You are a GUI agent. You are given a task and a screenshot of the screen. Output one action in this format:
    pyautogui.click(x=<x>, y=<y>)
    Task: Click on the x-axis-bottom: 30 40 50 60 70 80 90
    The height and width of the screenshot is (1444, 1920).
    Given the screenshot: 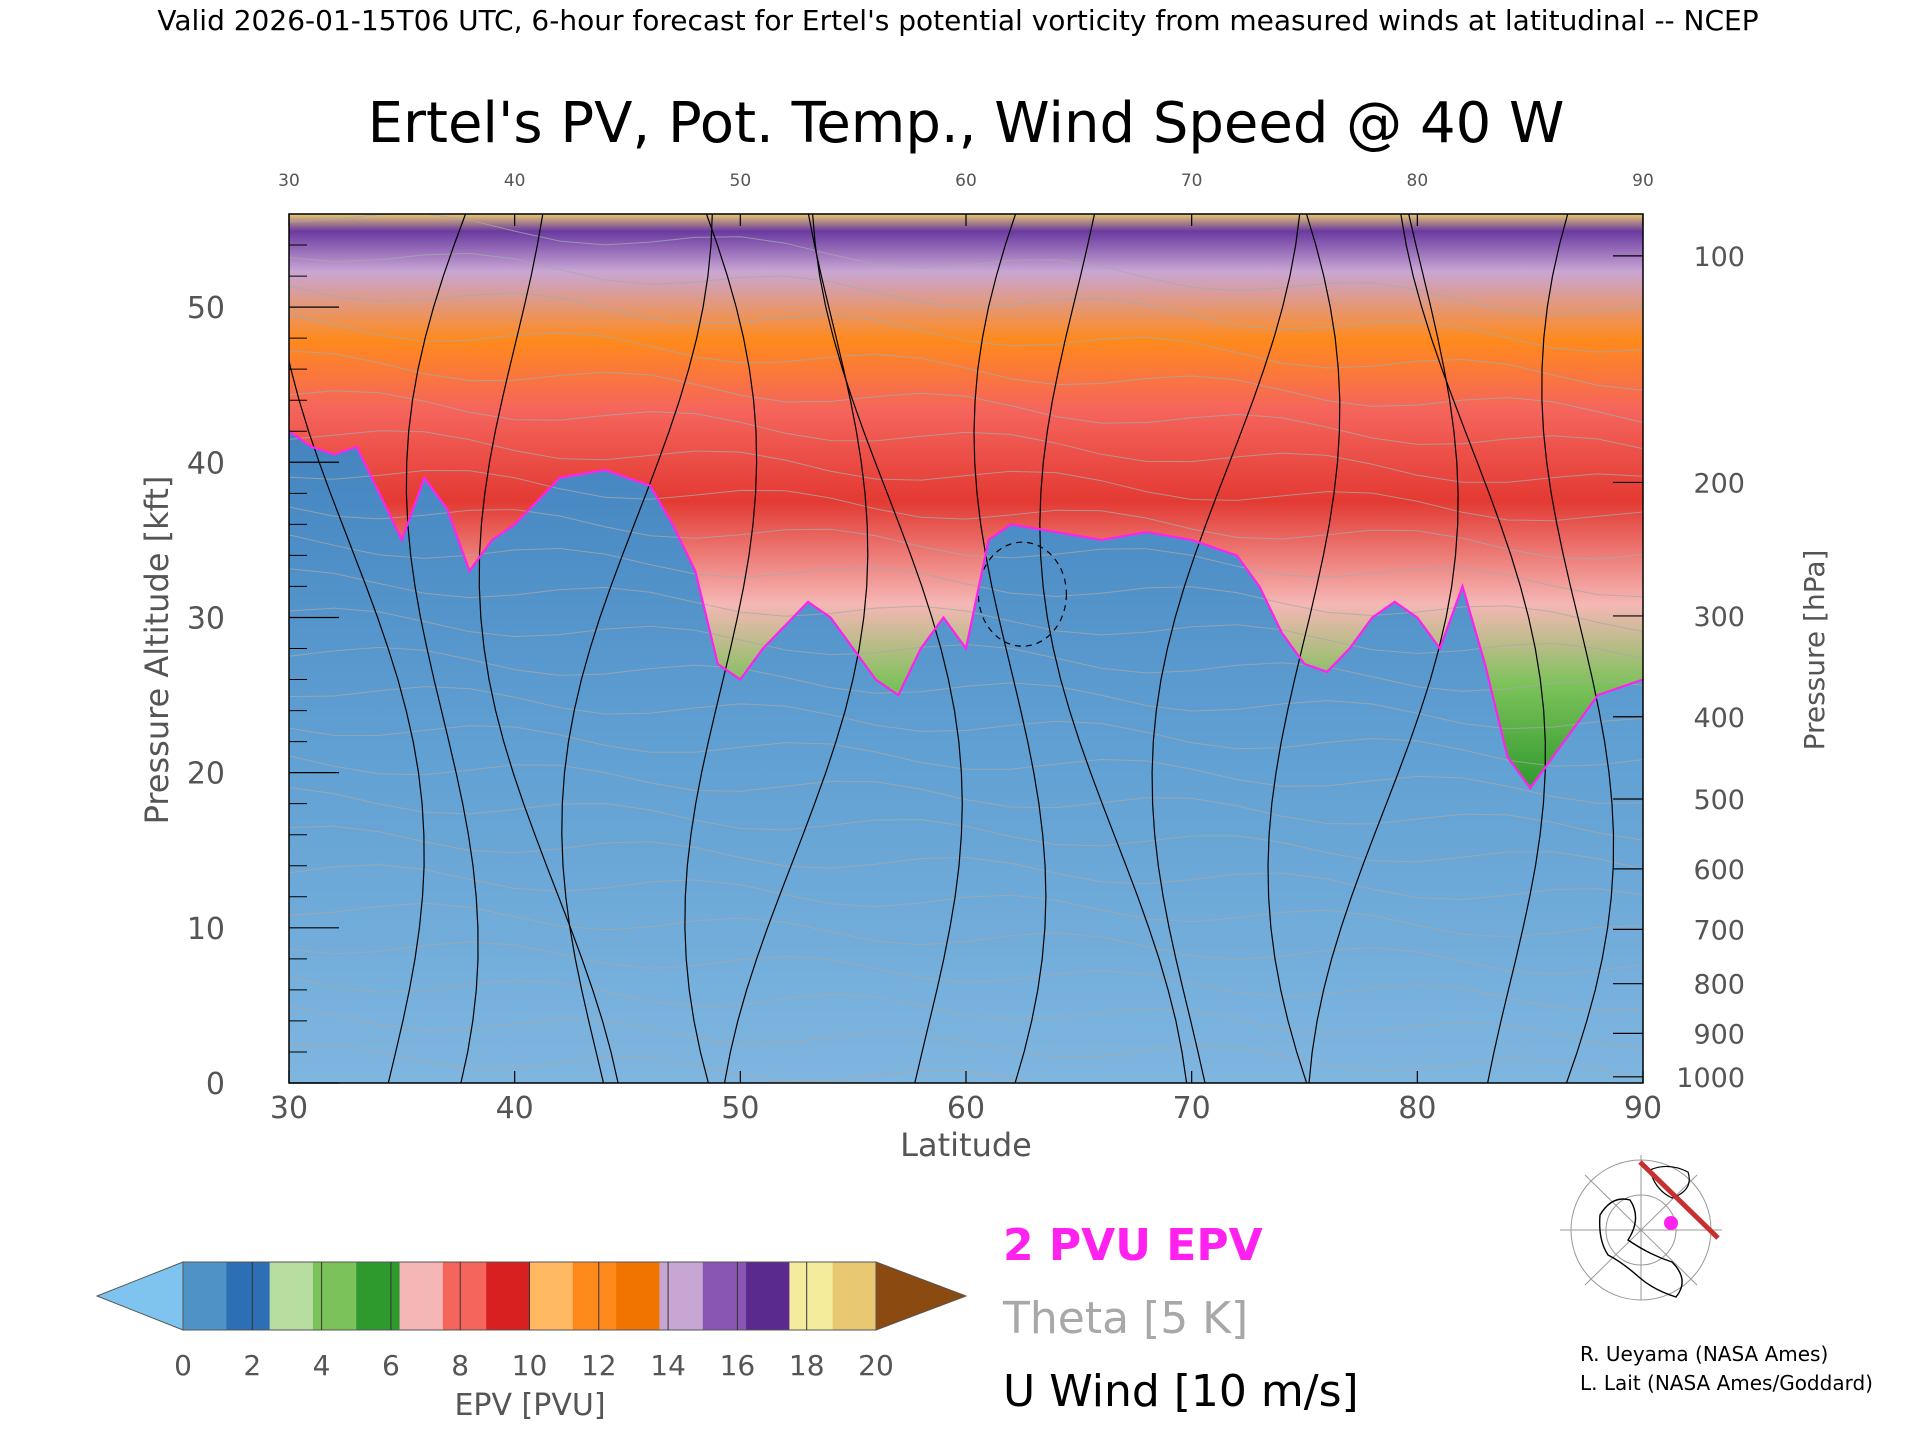 What is the action you would take?
    pyautogui.click(x=966, y=1098)
    